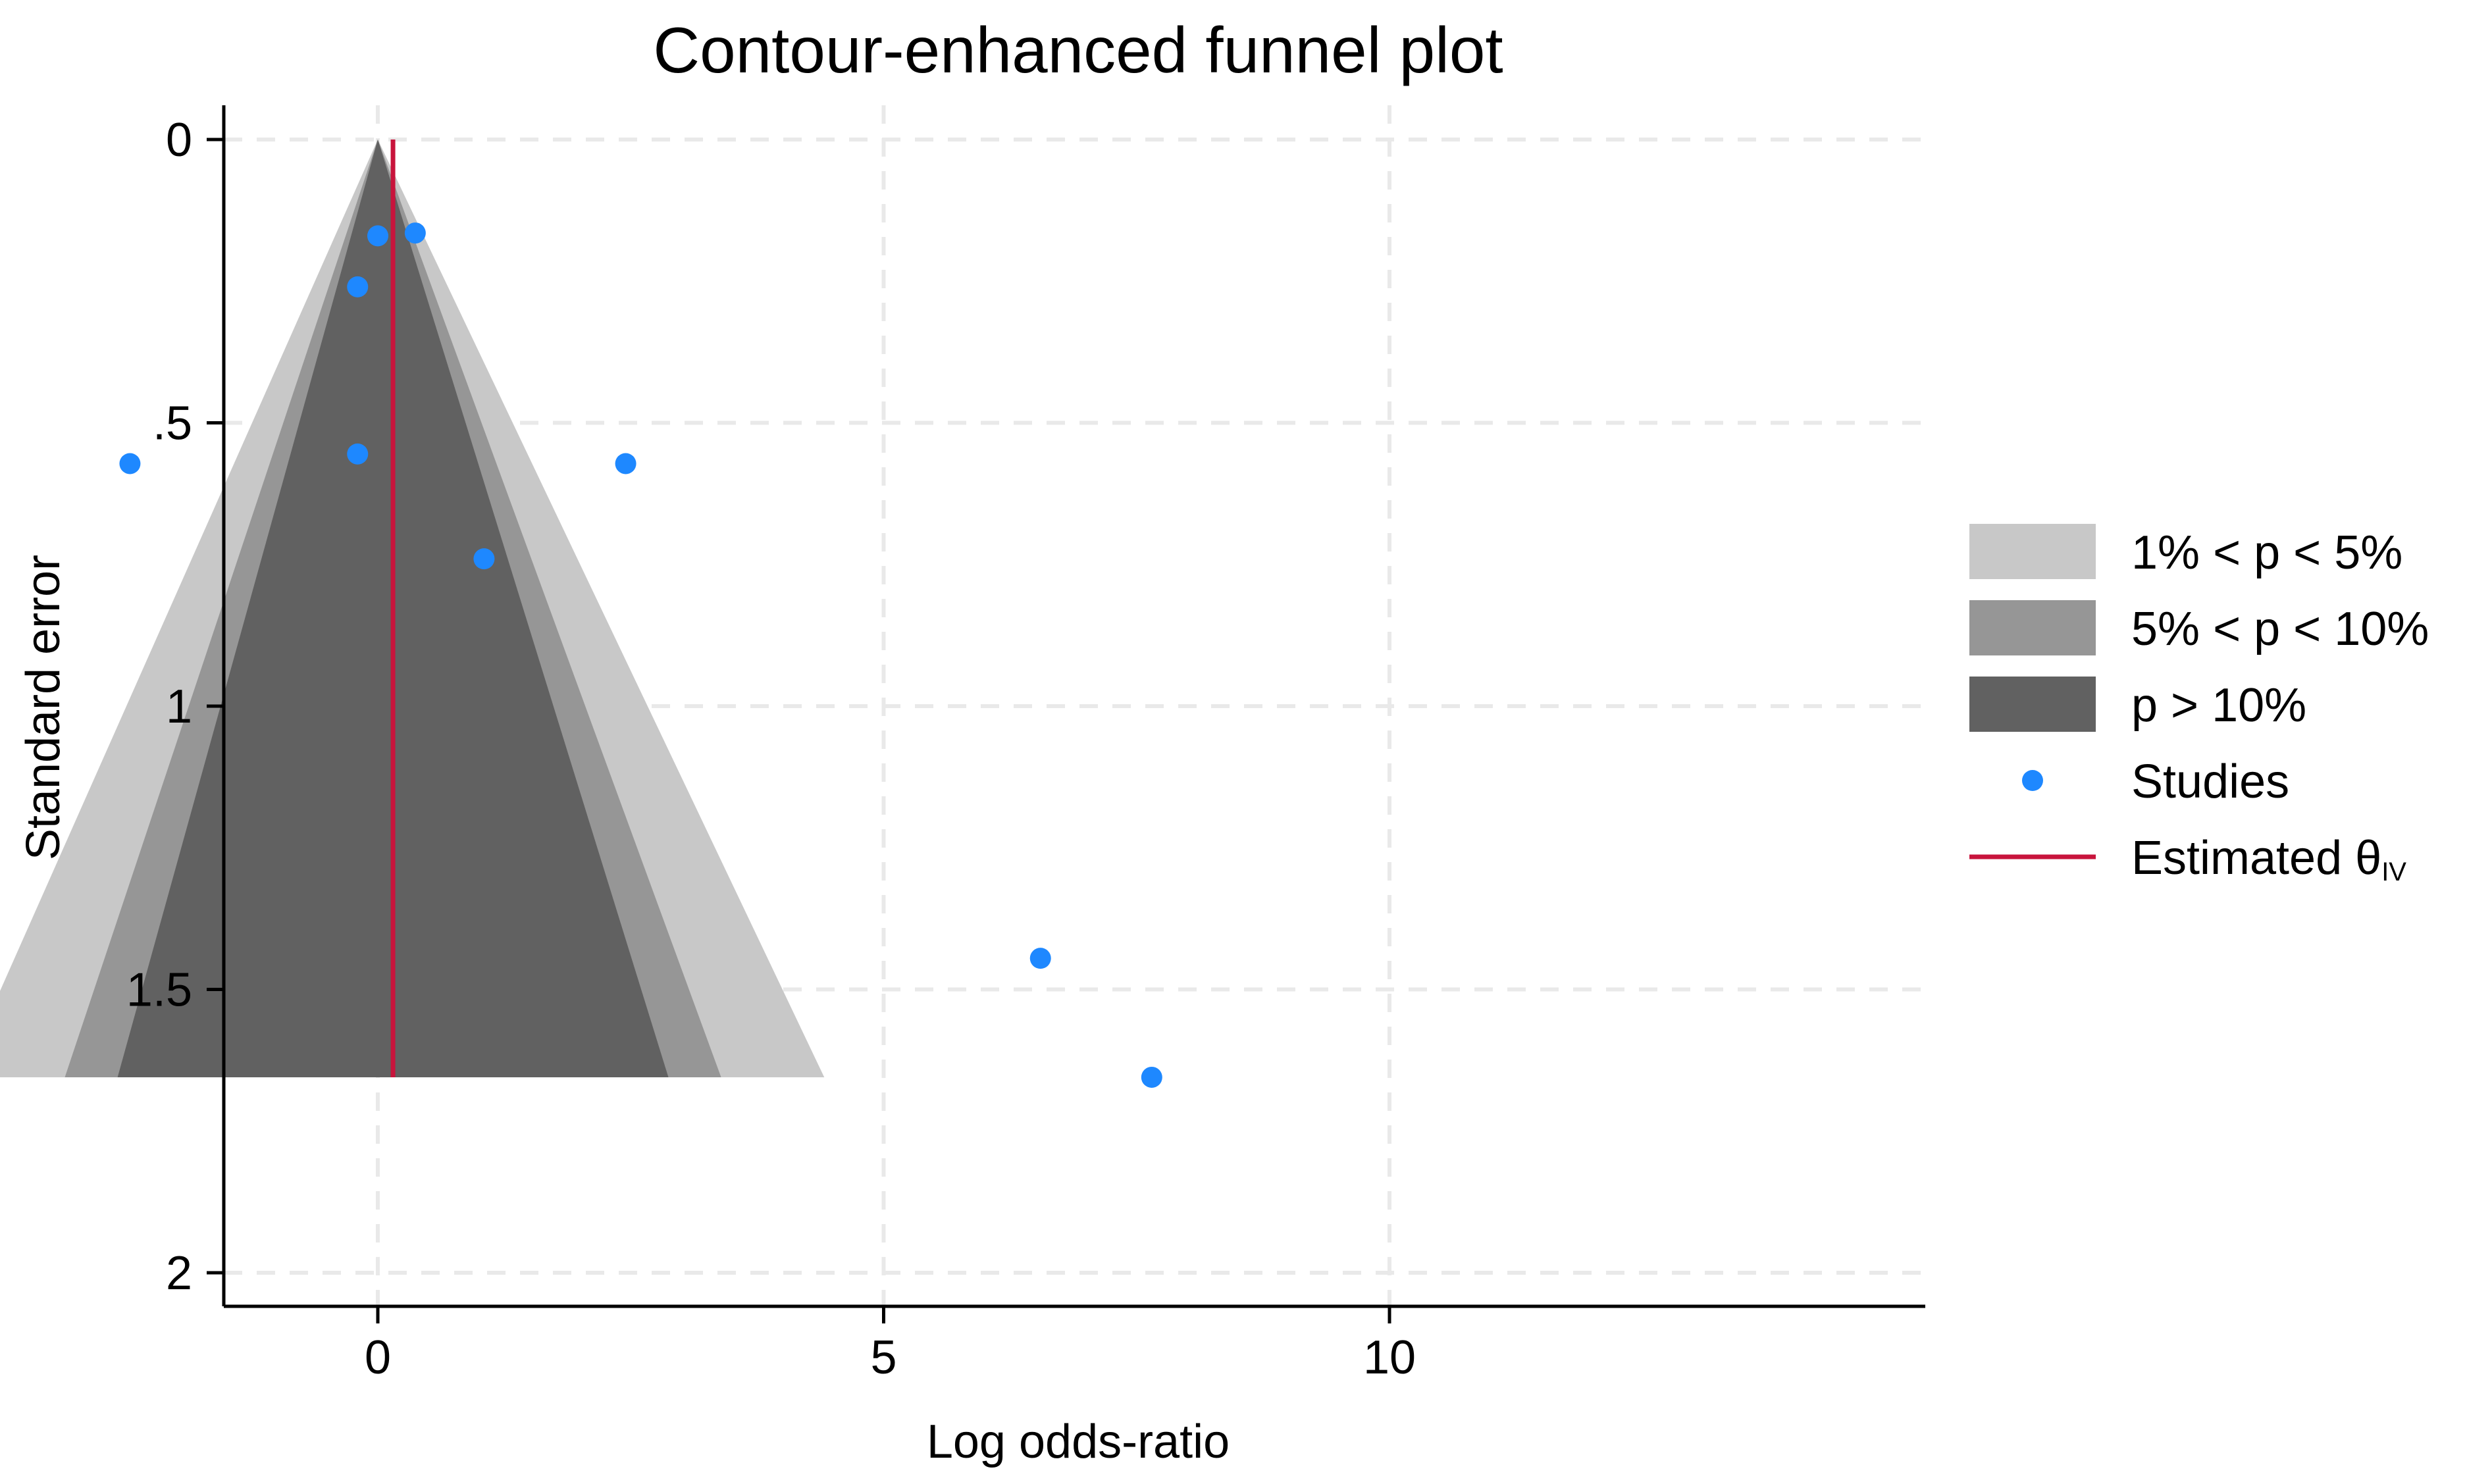  I want to click on legend-item: Estimated θIV, so click(2187, 859).